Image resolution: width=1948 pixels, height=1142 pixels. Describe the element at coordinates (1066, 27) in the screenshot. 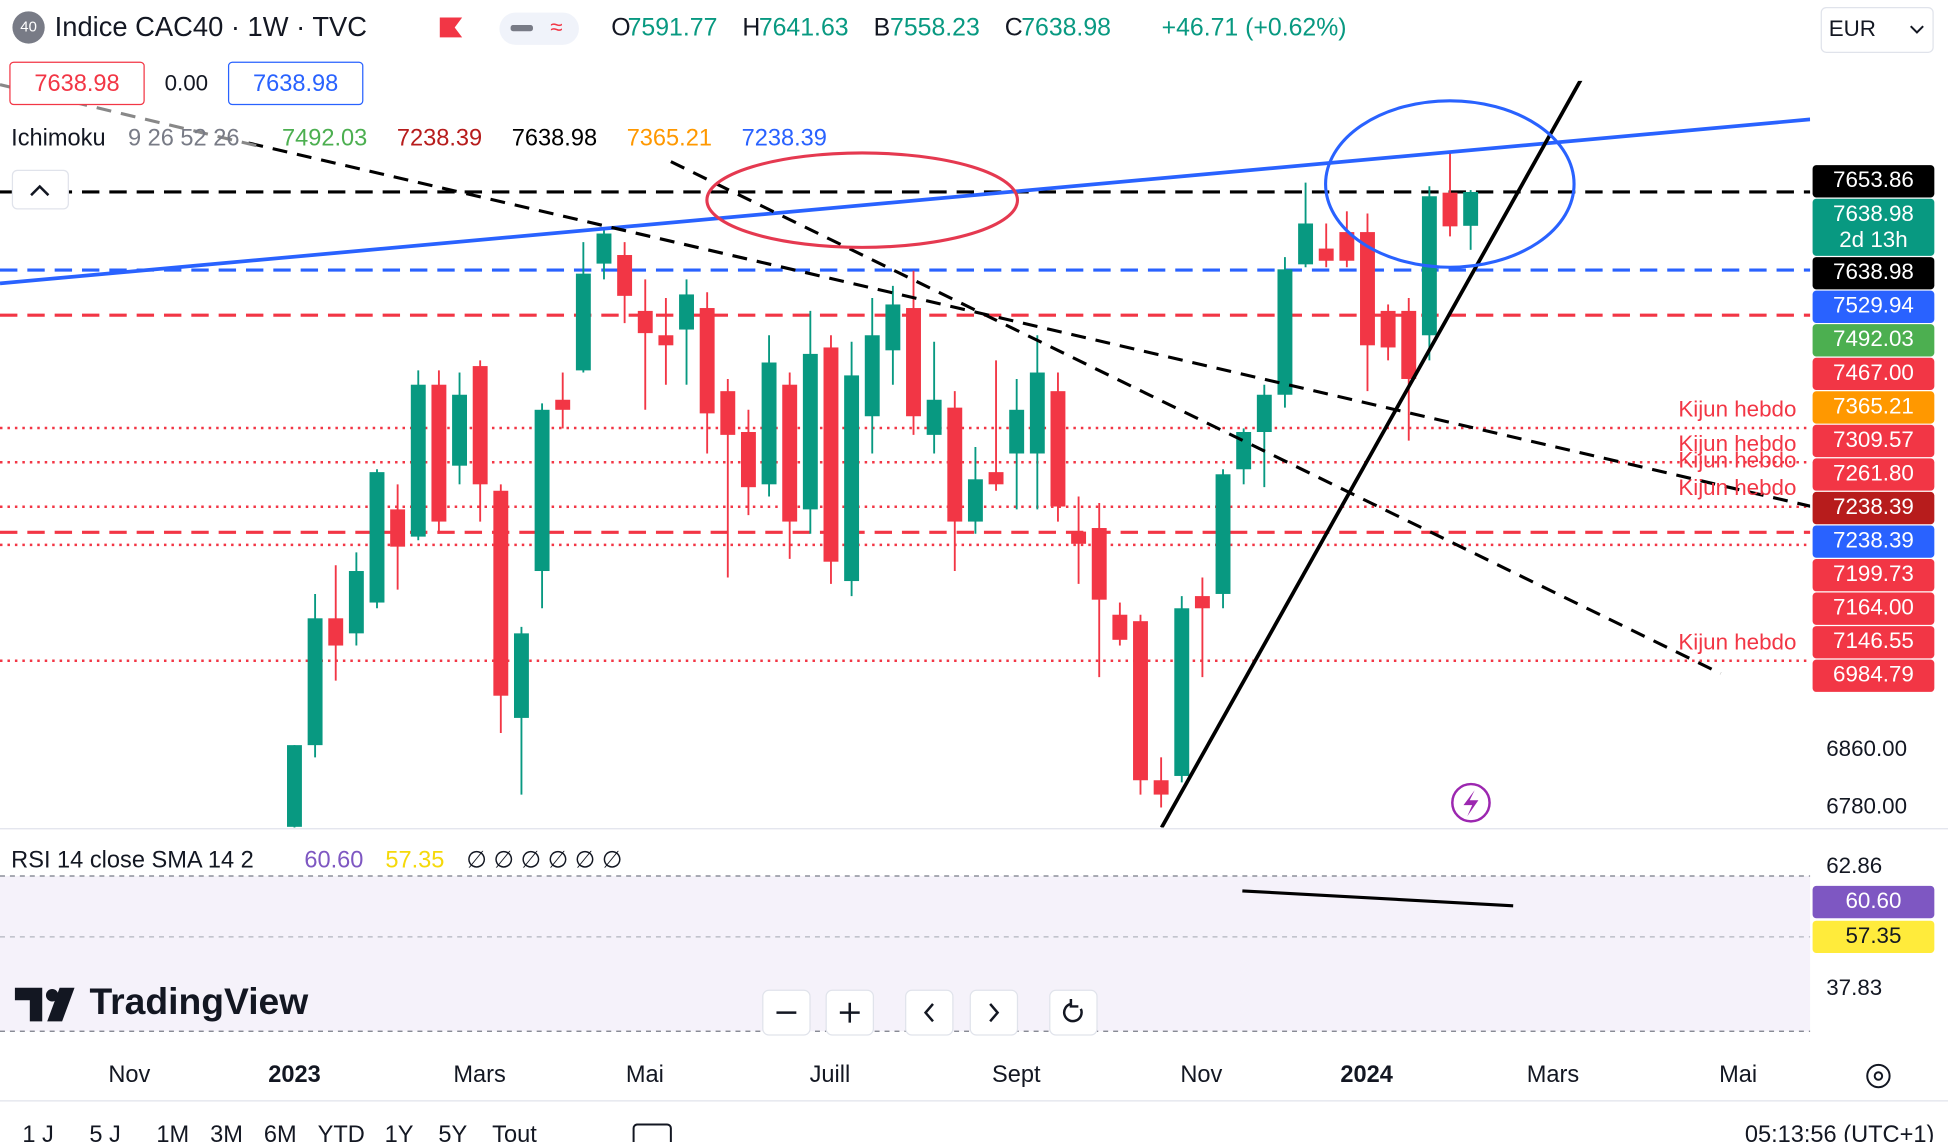

I see `ohlc-value: 7638.98` at that location.